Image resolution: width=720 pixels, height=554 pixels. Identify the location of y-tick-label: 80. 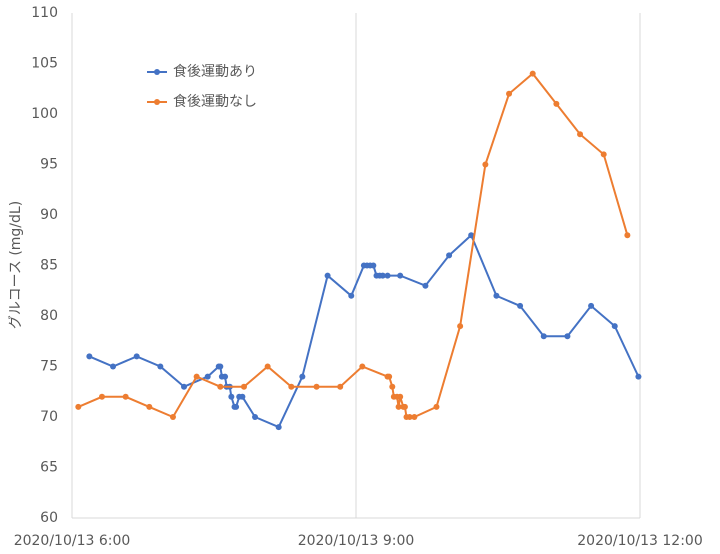
(49, 316).